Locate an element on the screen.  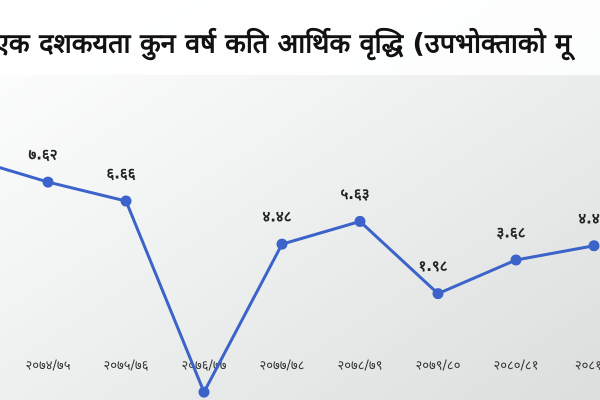
value-label: १.९८ is located at coordinates (432, 266).